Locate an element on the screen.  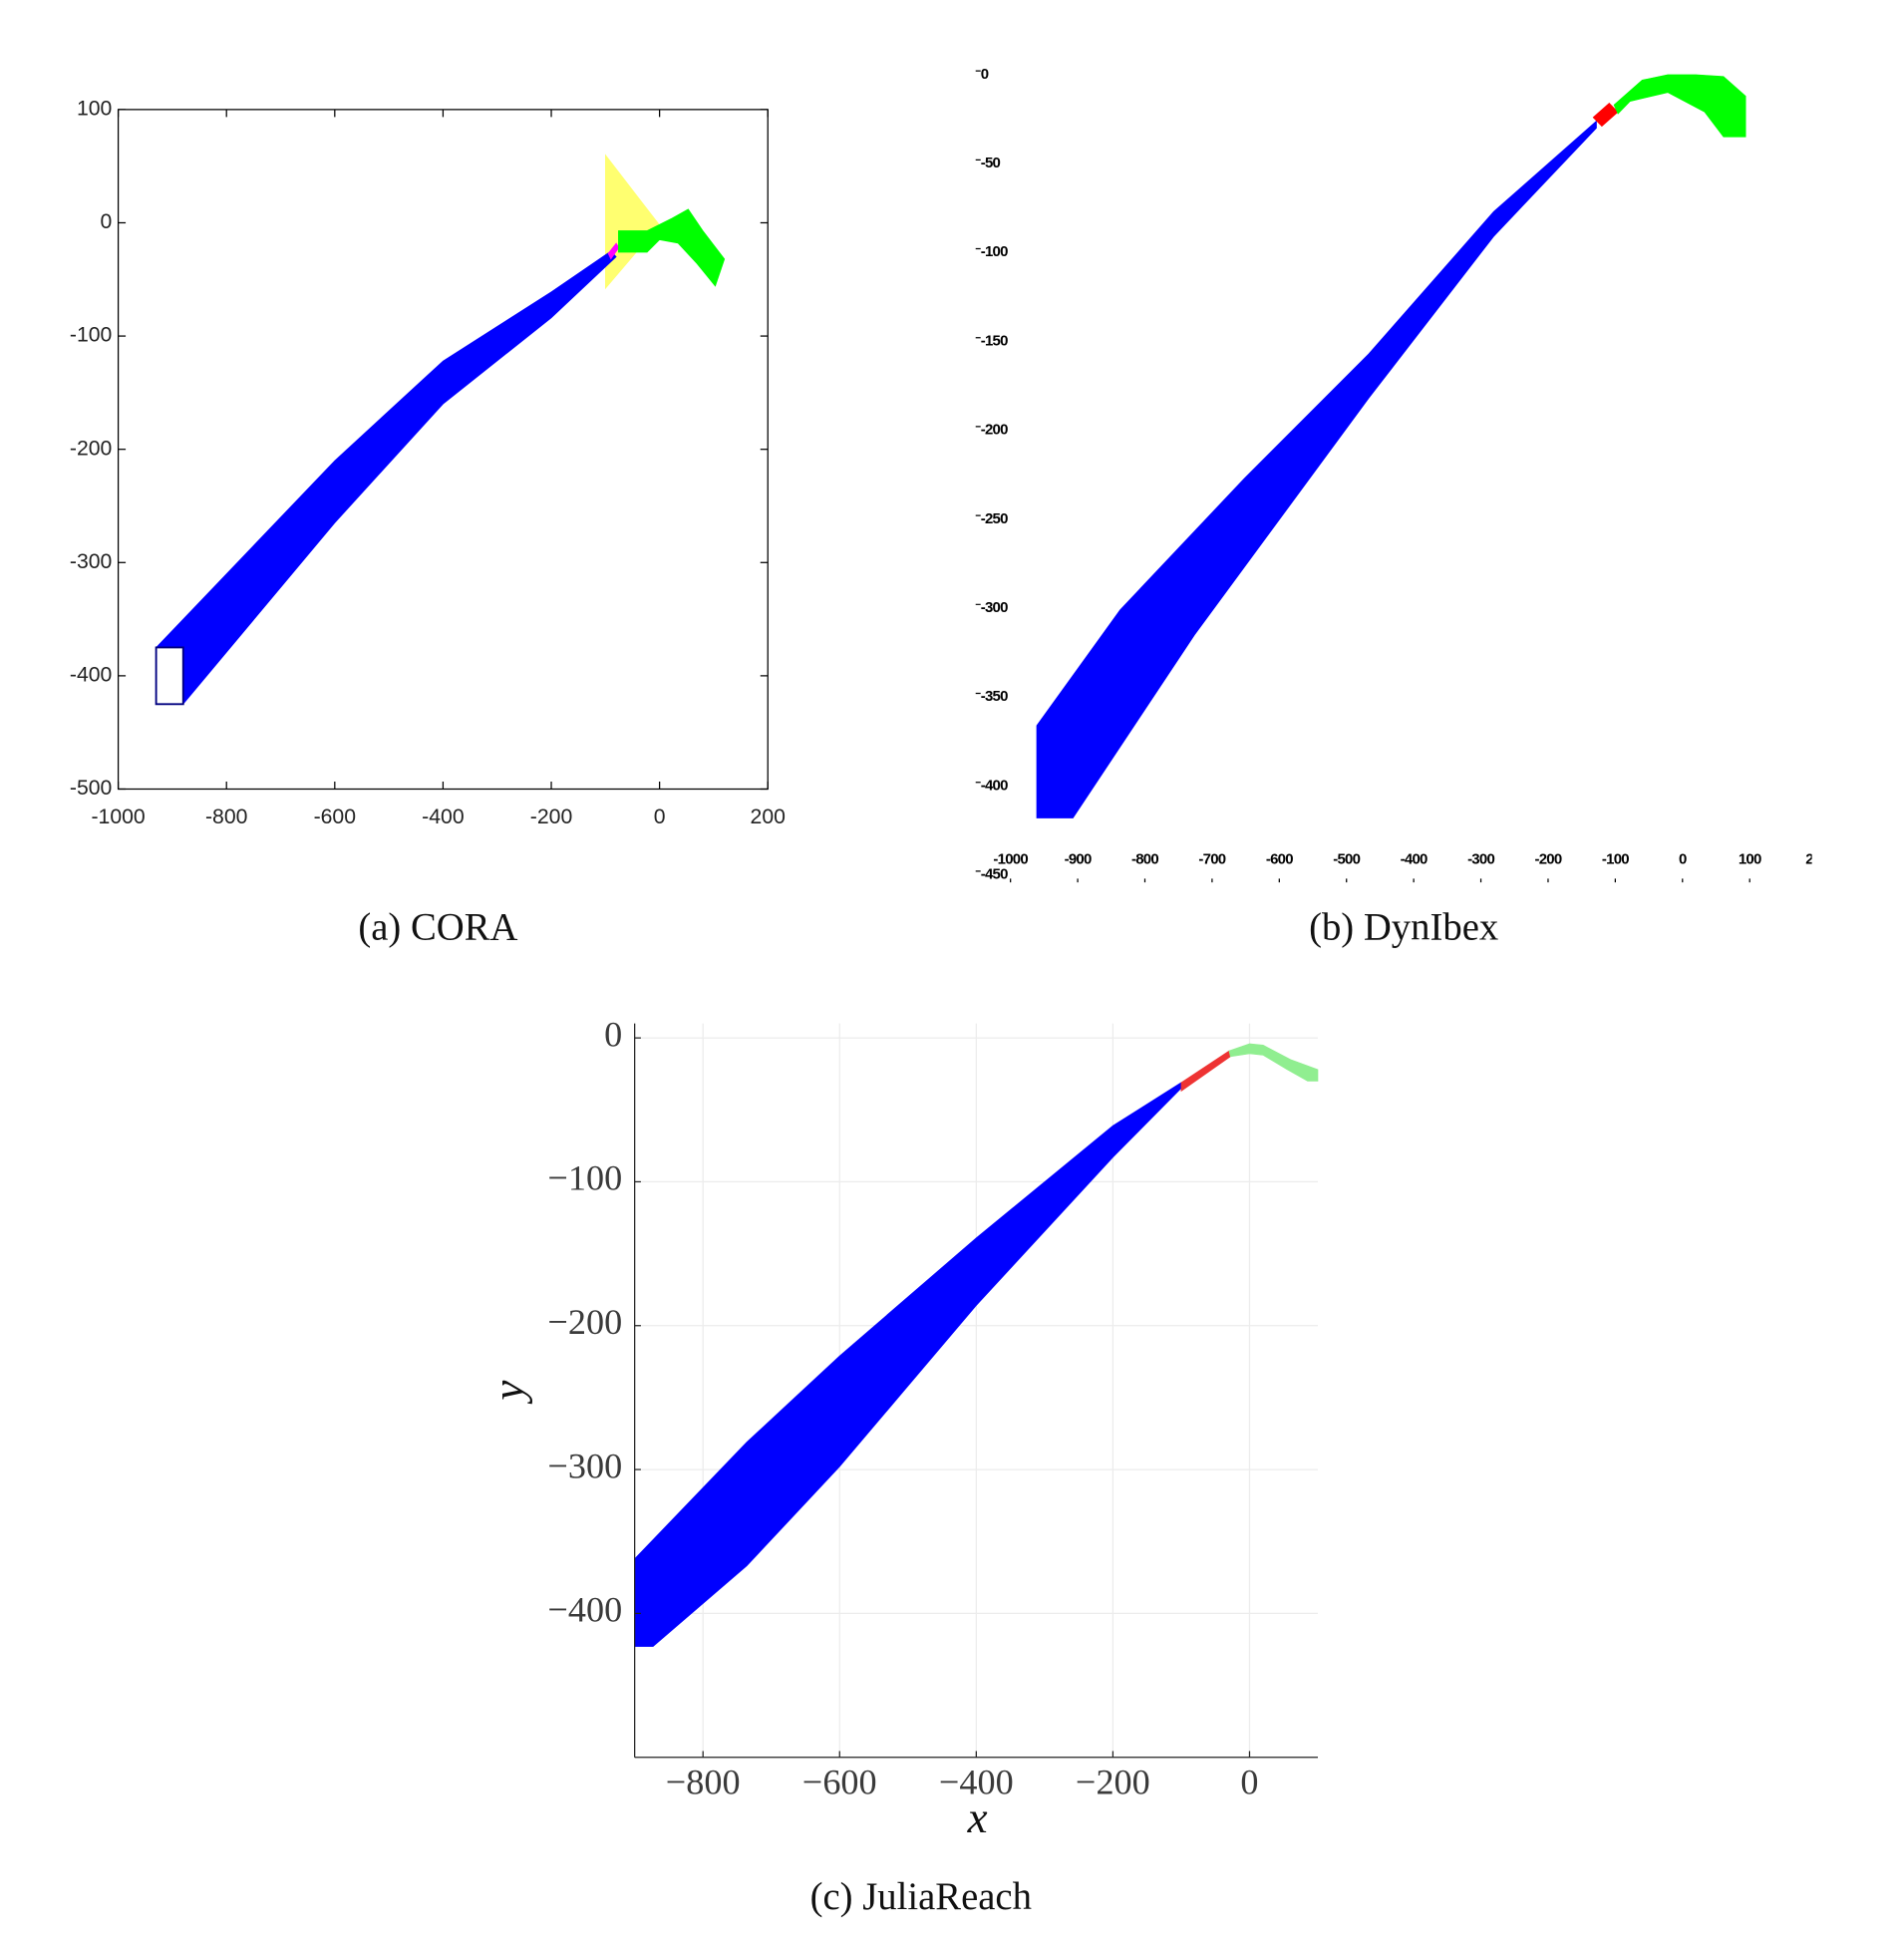
caption: (a) CORA is located at coordinates (437, 928).